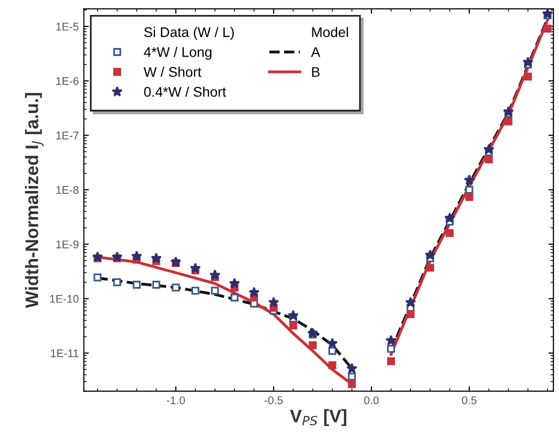 The height and width of the screenshot is (442, 559). What do you see at coordinates (67, 244) in the screenshot?
I see `y-tick-label: 1E-9` at bounding box center [67, 244].